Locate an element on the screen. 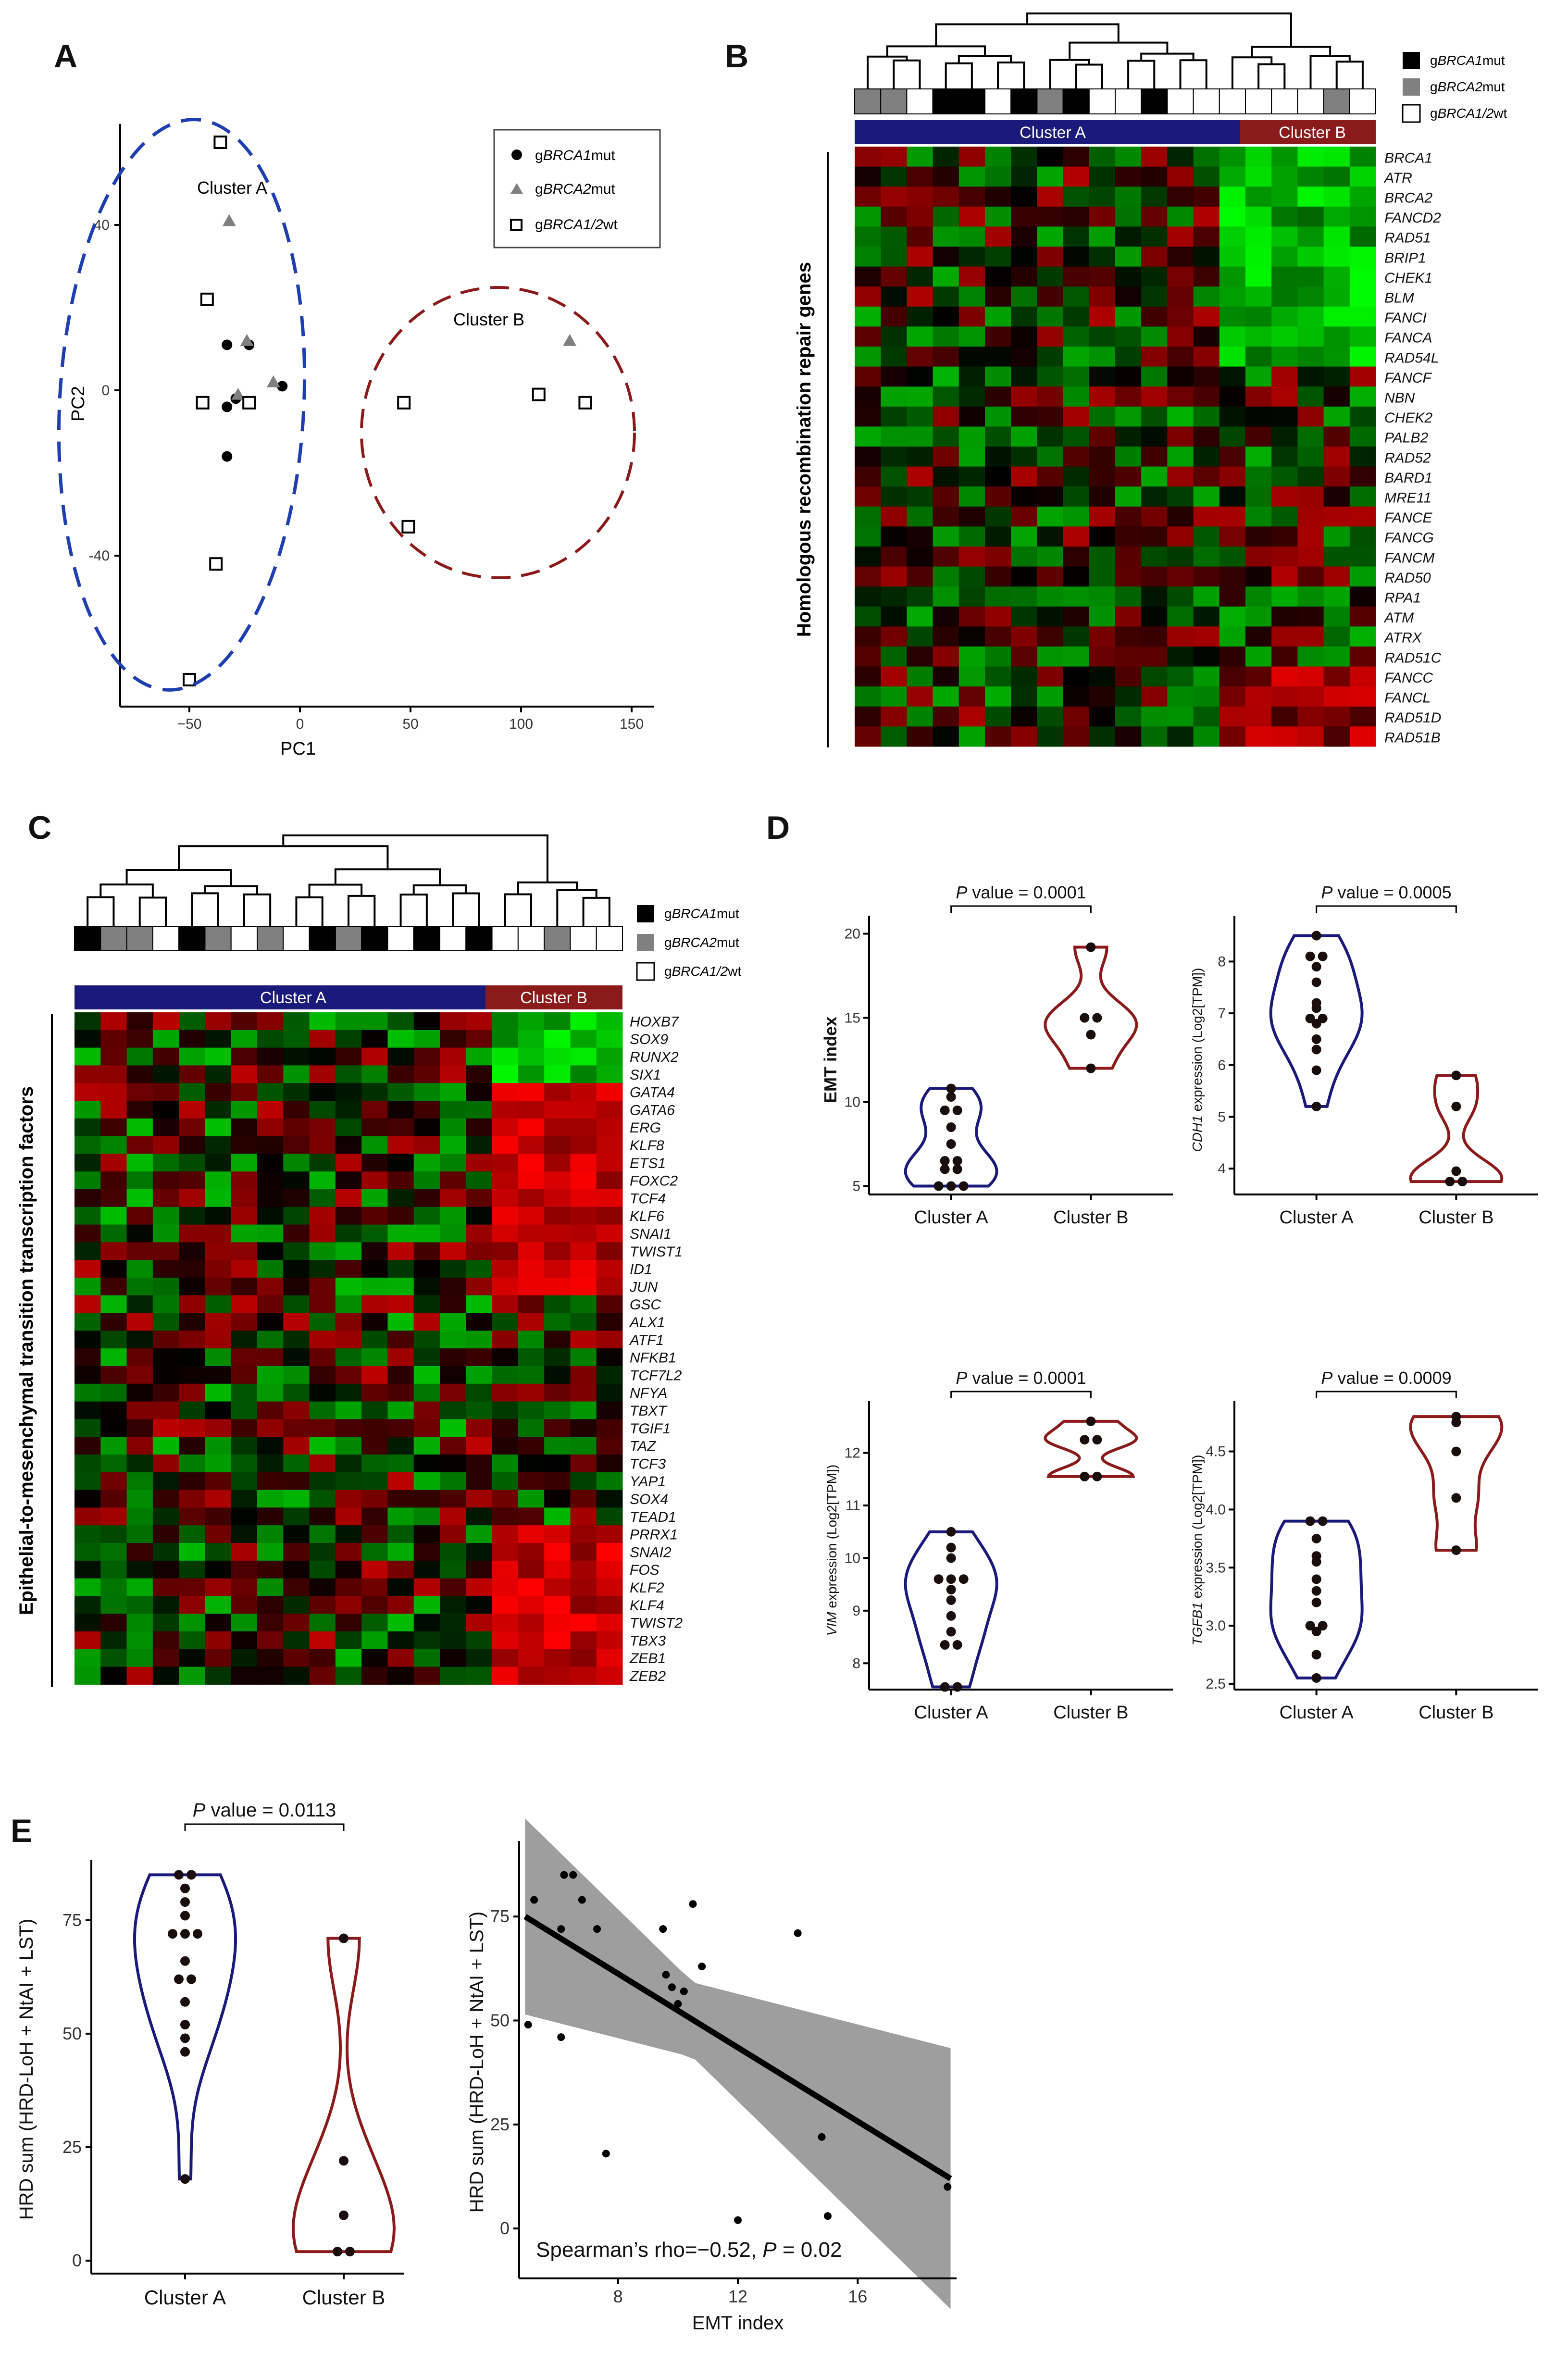 The width and height of the screenshot is (1568, 2363). hrr-cluster-bar: Cluster A Cluster B is located at coordinates (1115, 132).